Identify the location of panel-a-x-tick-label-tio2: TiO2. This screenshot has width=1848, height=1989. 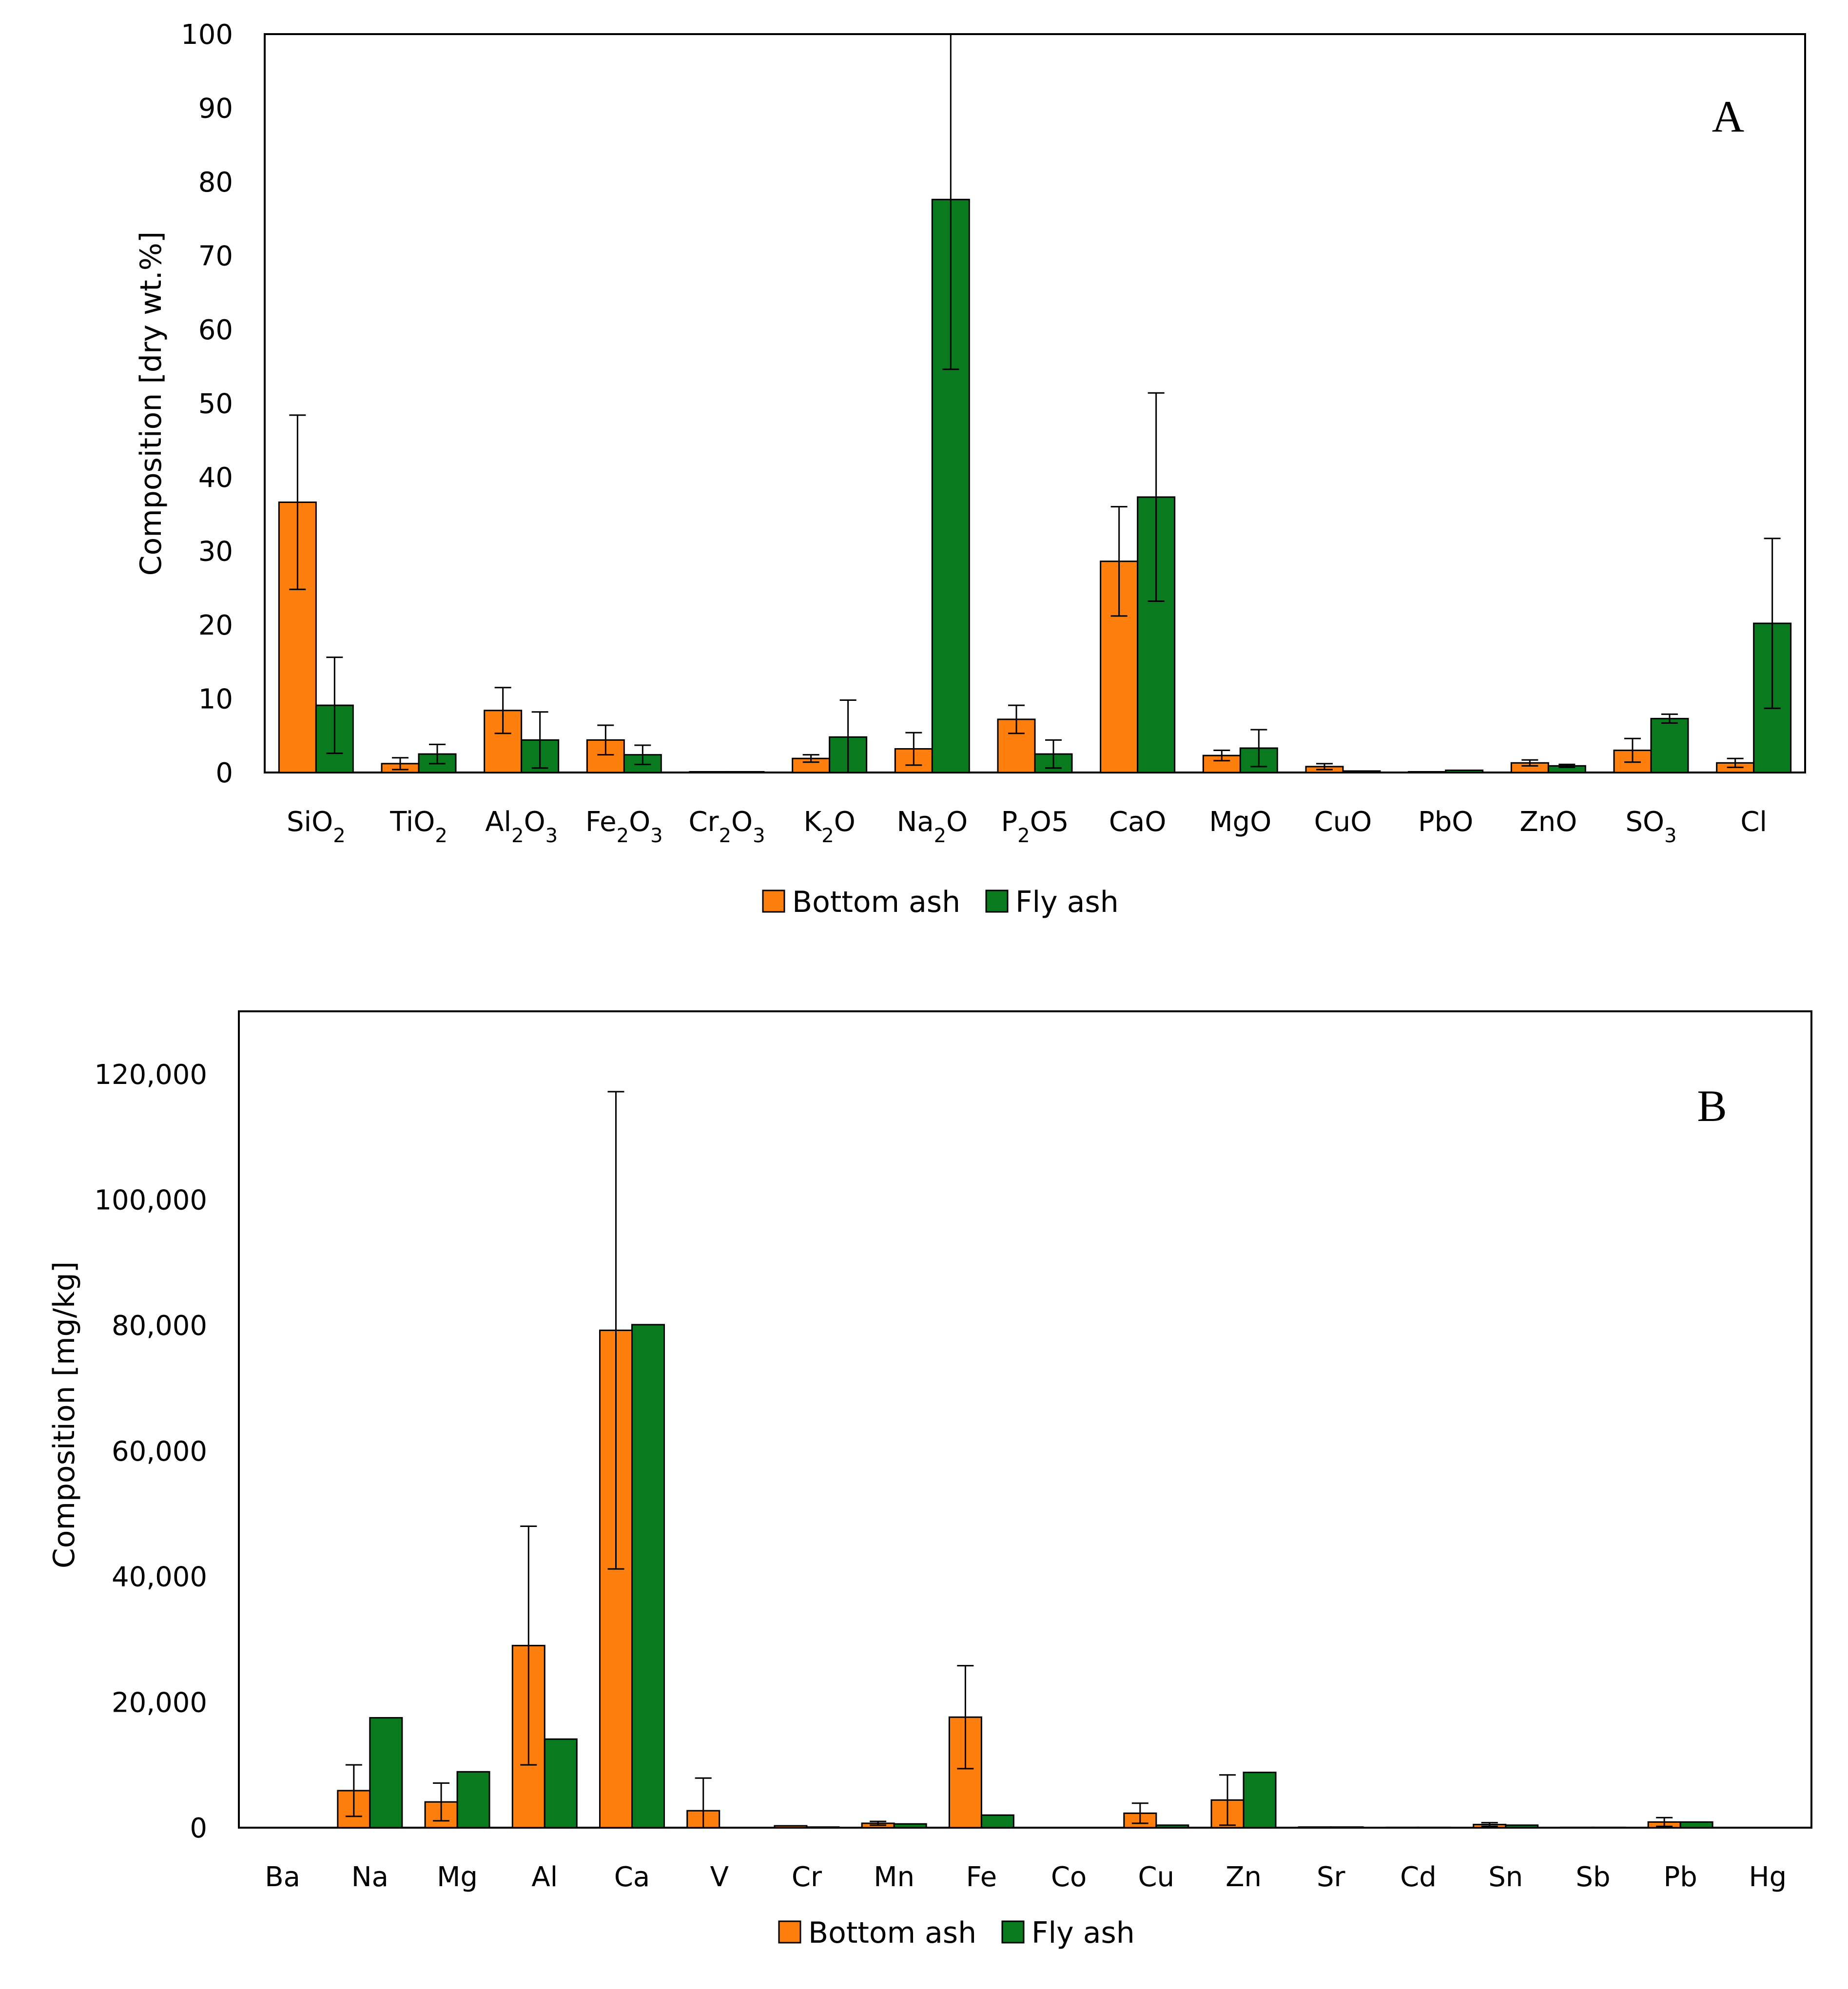
(418, 826).